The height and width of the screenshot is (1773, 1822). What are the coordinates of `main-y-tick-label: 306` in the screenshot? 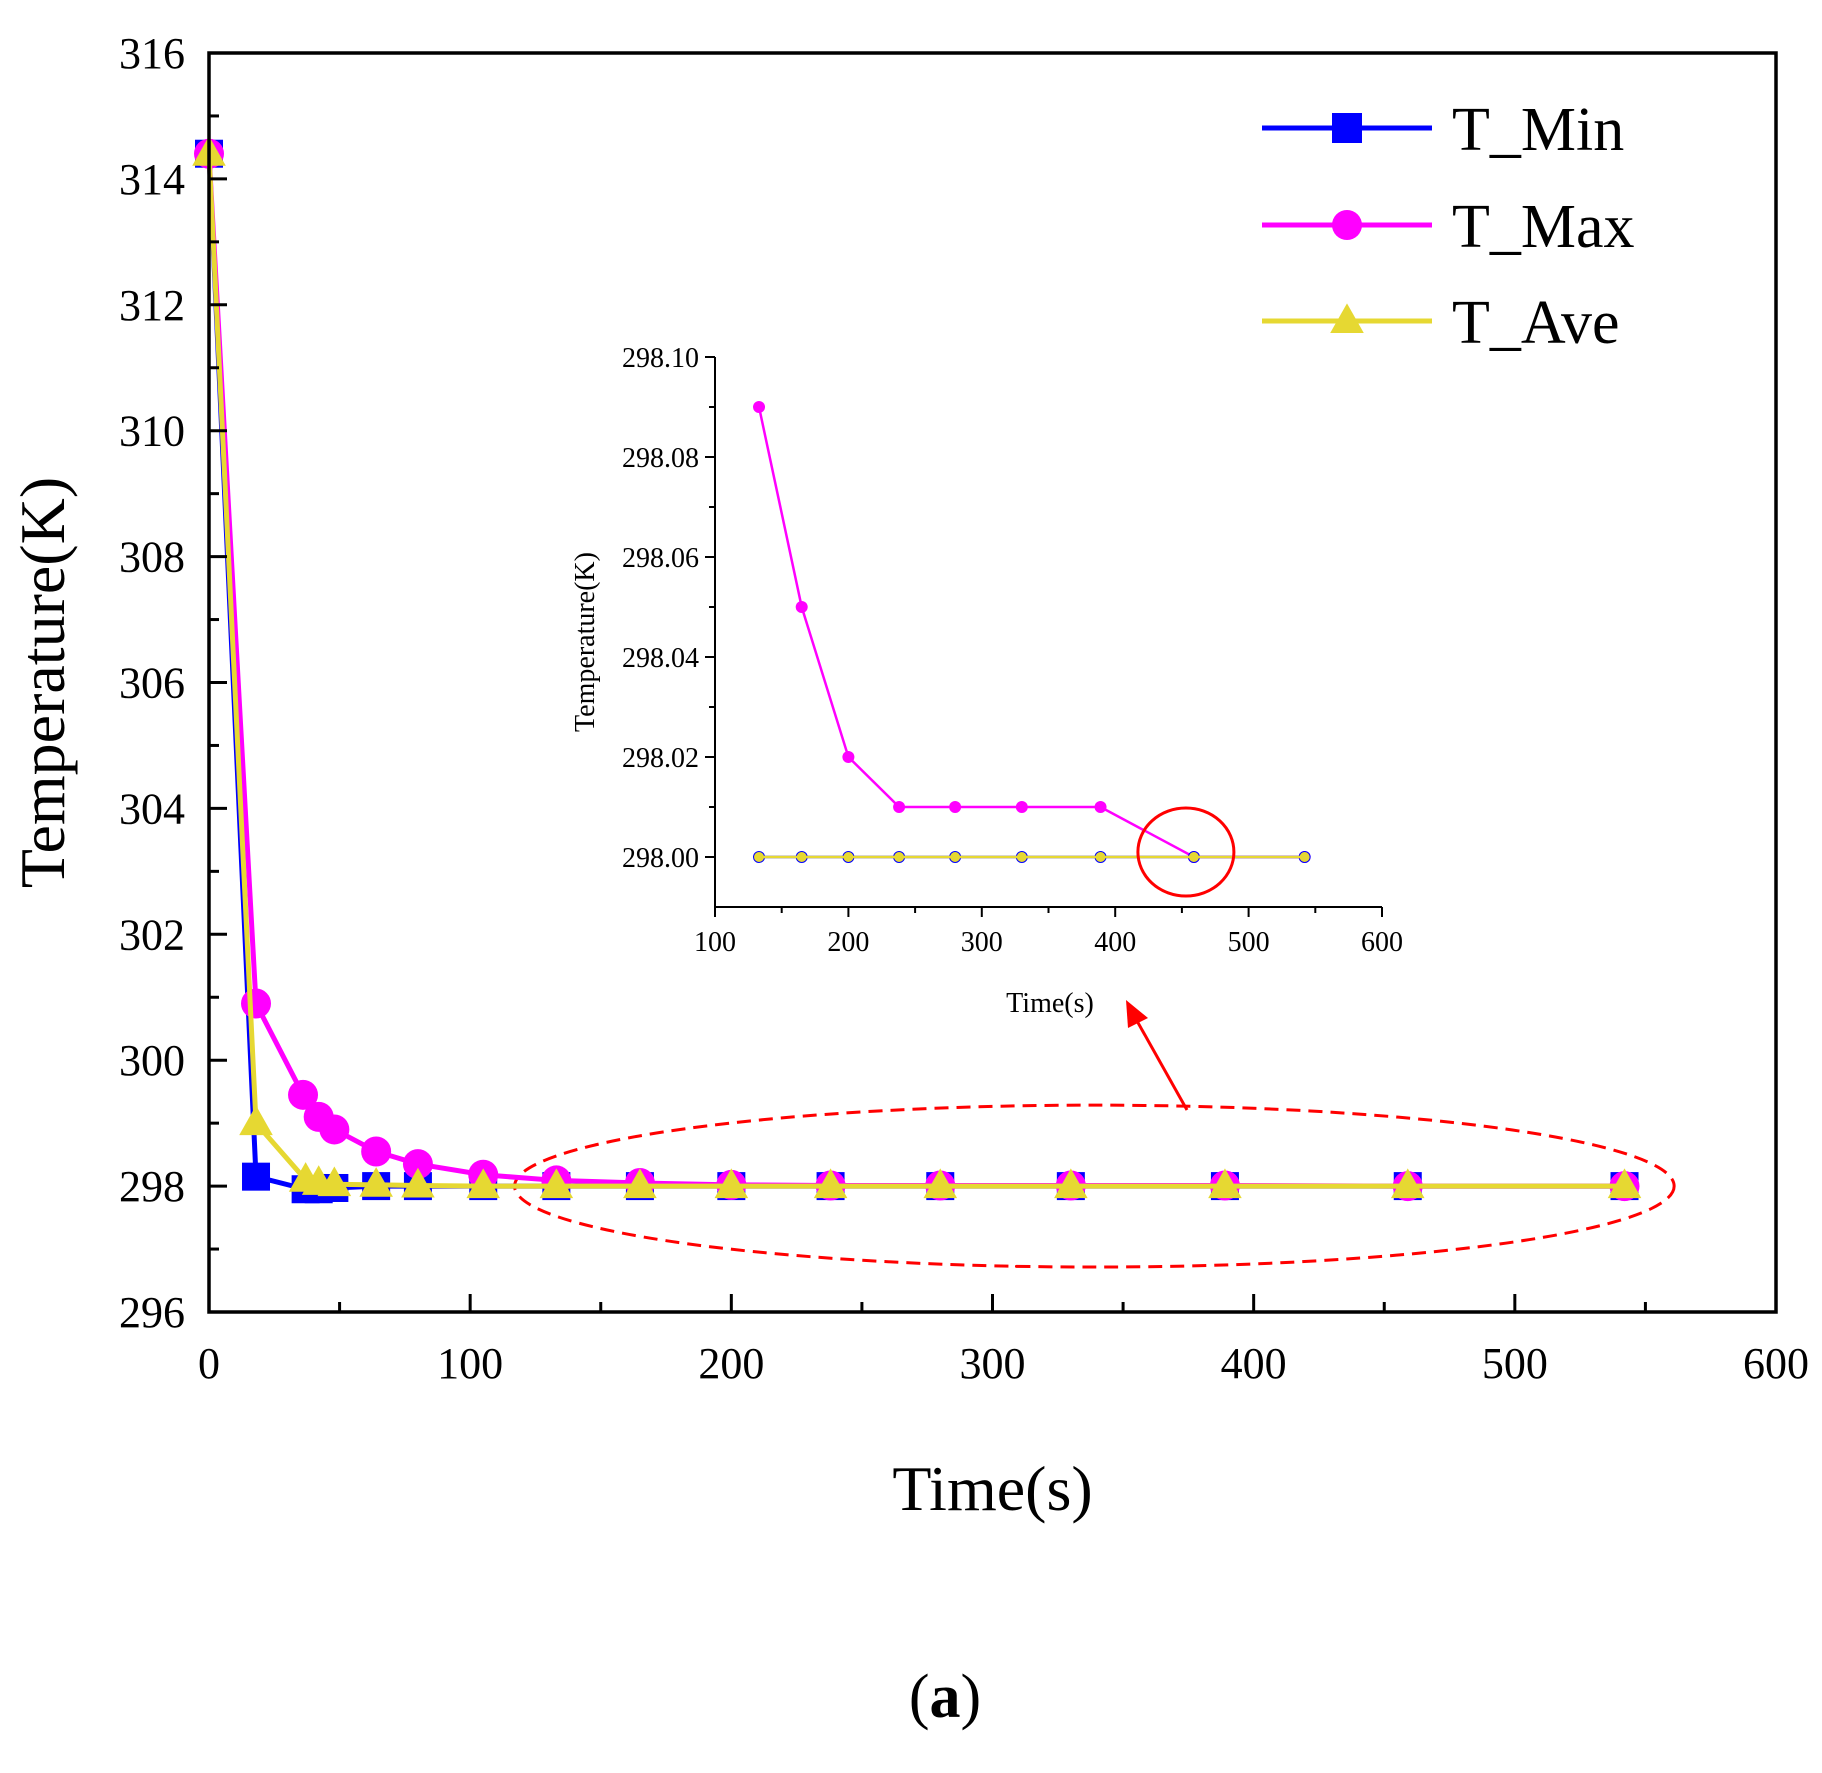 It's located at (152, 683).